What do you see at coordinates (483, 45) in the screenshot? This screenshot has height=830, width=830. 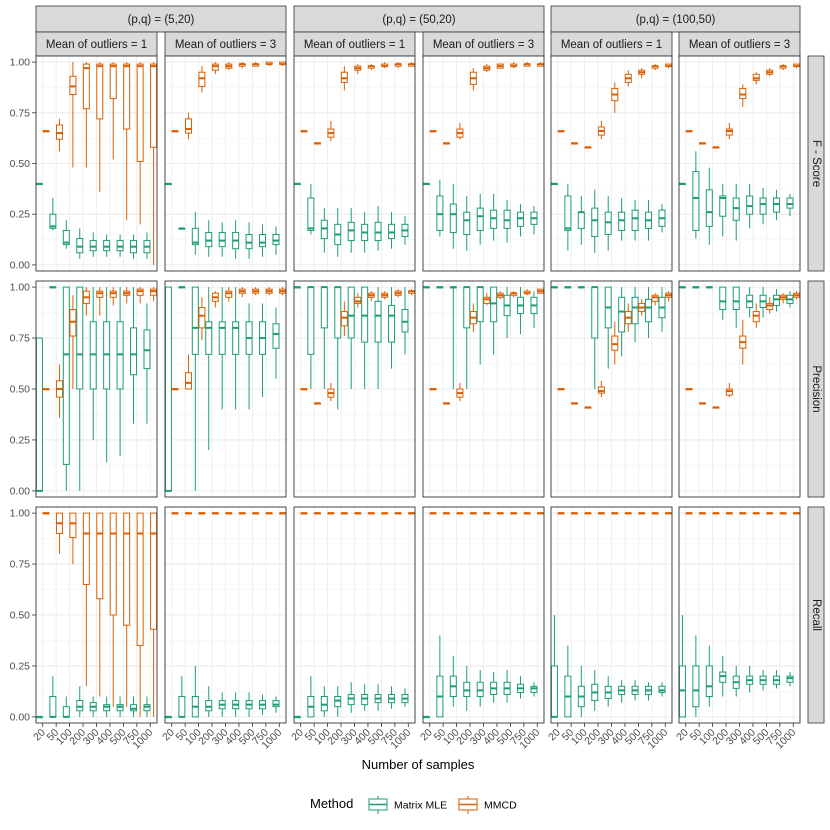 I see `subgroup-label: Mean of outliers = 3` at bounding box center [483, 45].